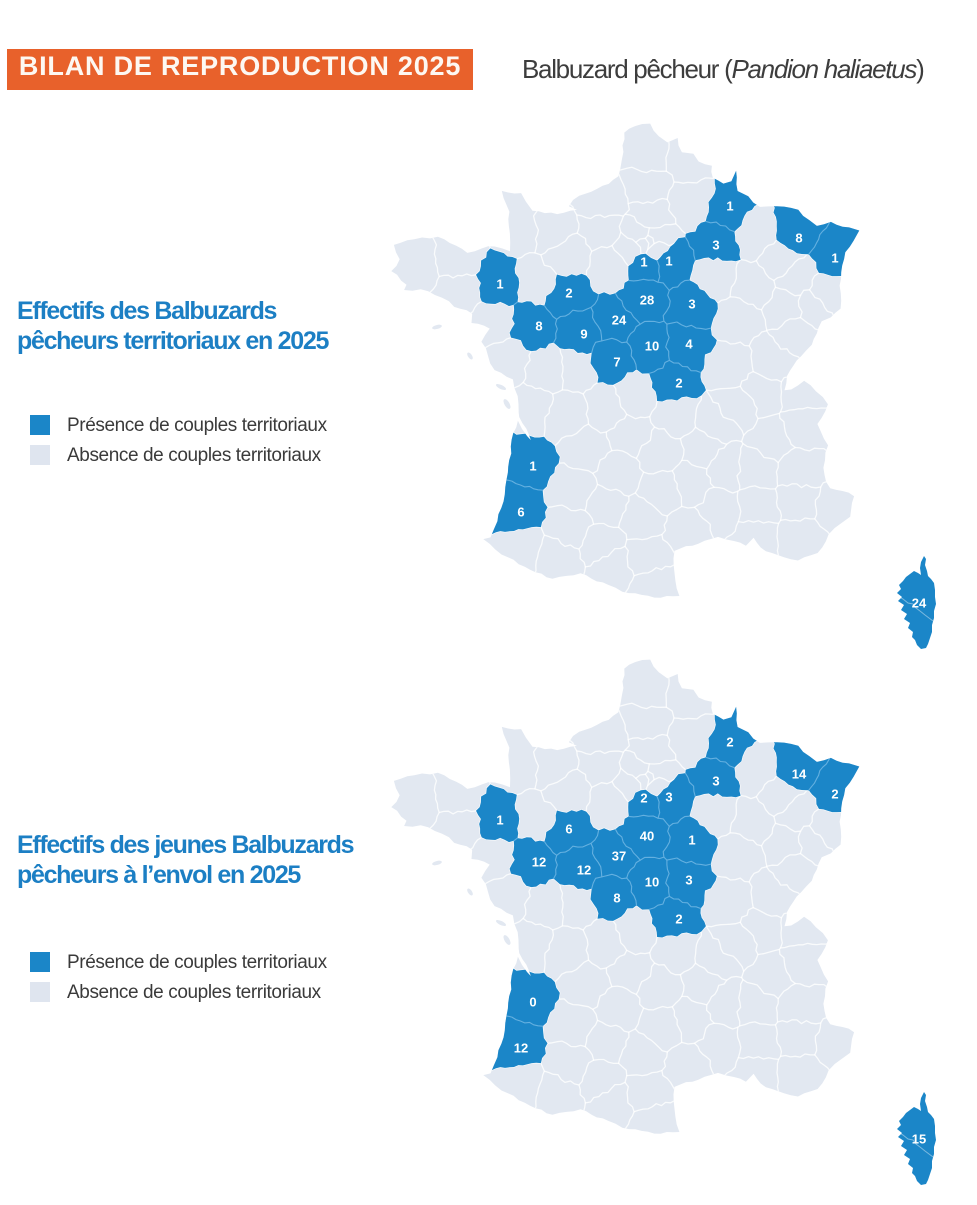 The image size is (977, 1205). I want to click on svg-text: 4, so click(689, 344).